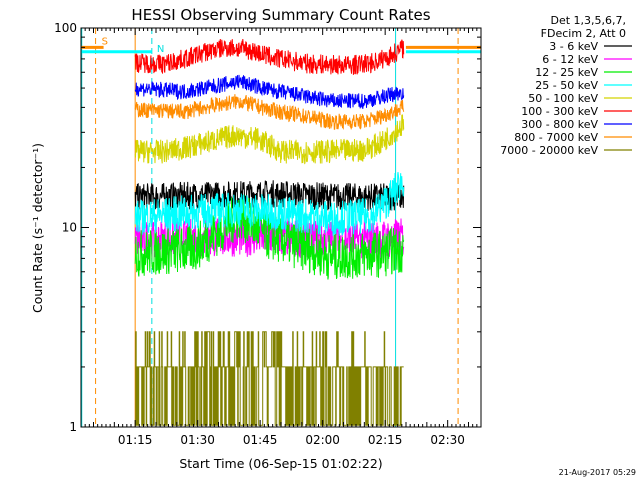  What do you see at coordinates (65, 28) in the screenshot?
I see `y-tick-label: 100` at bounding box center [65, 28].